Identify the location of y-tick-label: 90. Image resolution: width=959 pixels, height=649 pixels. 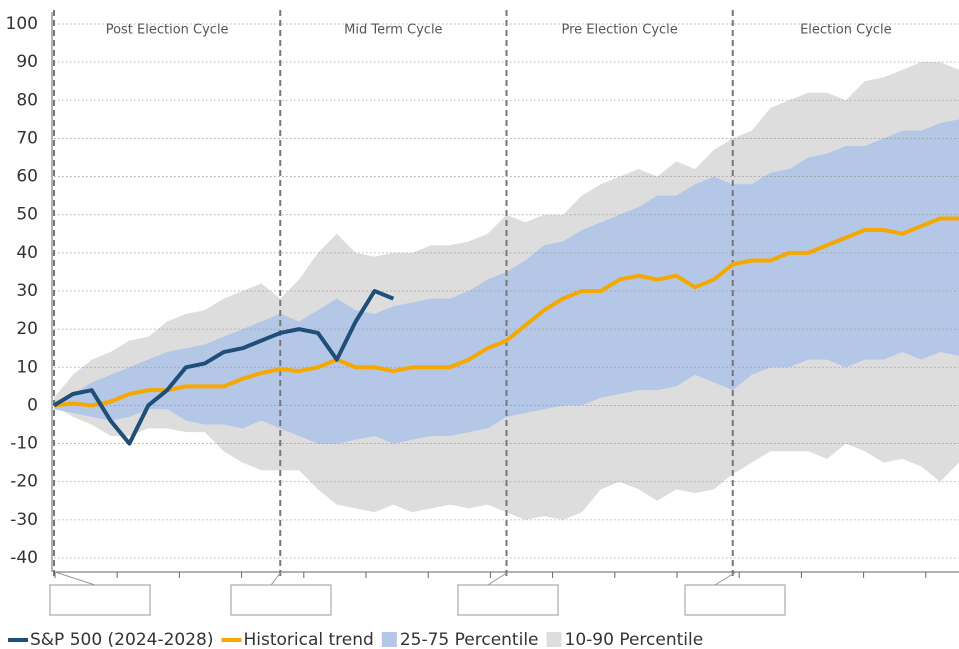
(27, 62).